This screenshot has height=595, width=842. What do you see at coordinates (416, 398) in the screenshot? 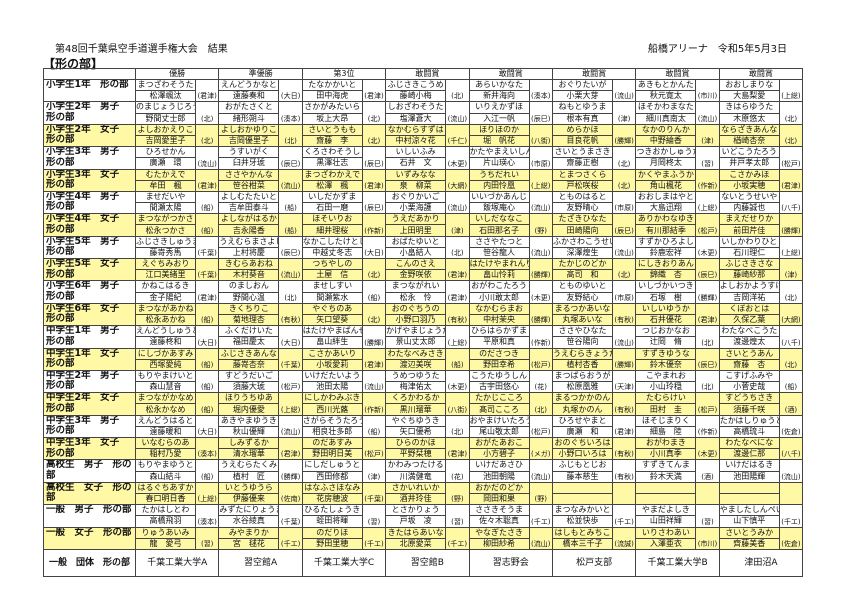
I see `kana-reading: くろかわるか` at bounding box center [416, 398].